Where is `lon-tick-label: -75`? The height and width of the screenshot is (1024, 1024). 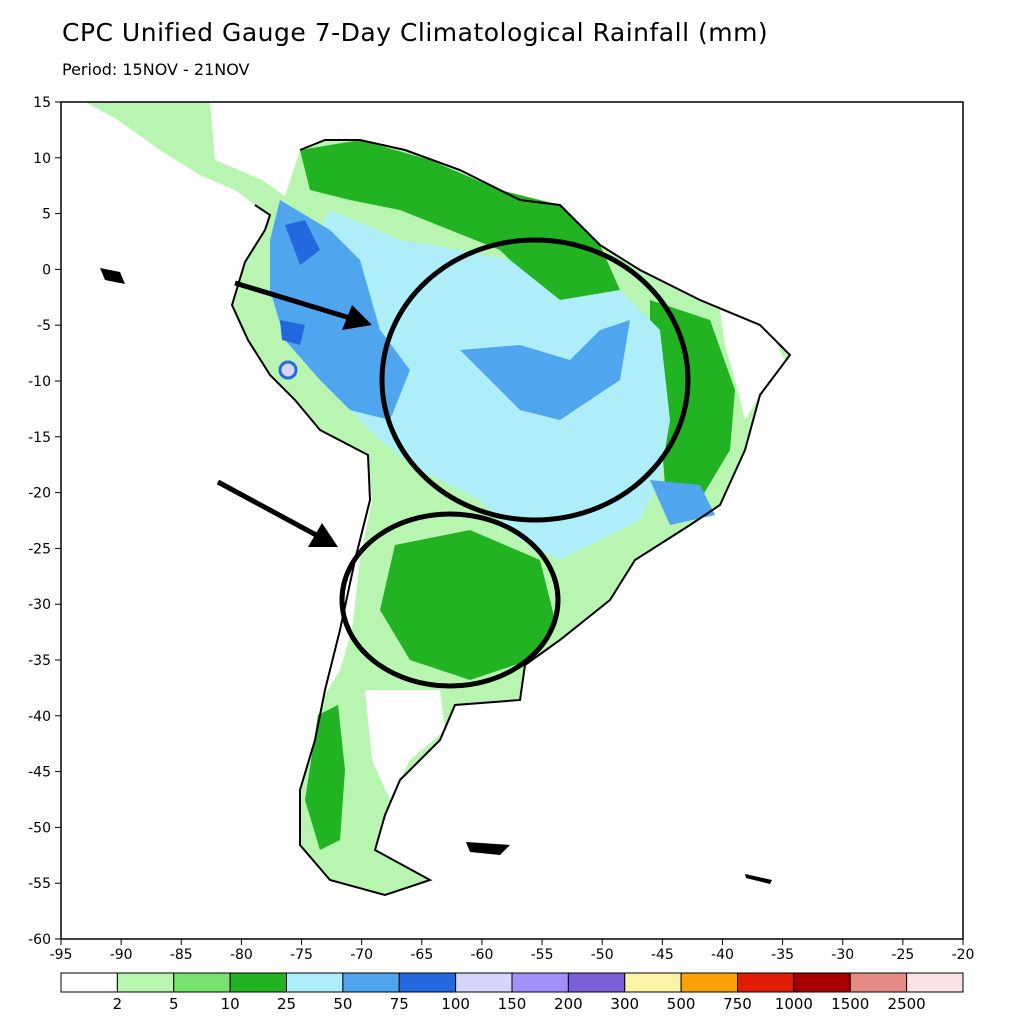
lon-tick-label: -75 is located at coordinates (301, 955).